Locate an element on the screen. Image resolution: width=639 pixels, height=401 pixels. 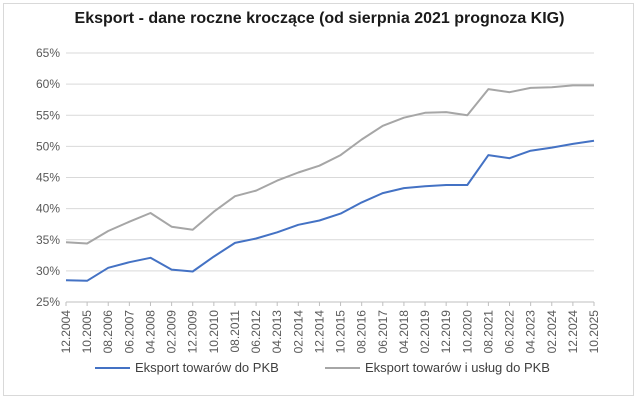
x-tick-label: 12.2014 is located at coordinates (319, 332).